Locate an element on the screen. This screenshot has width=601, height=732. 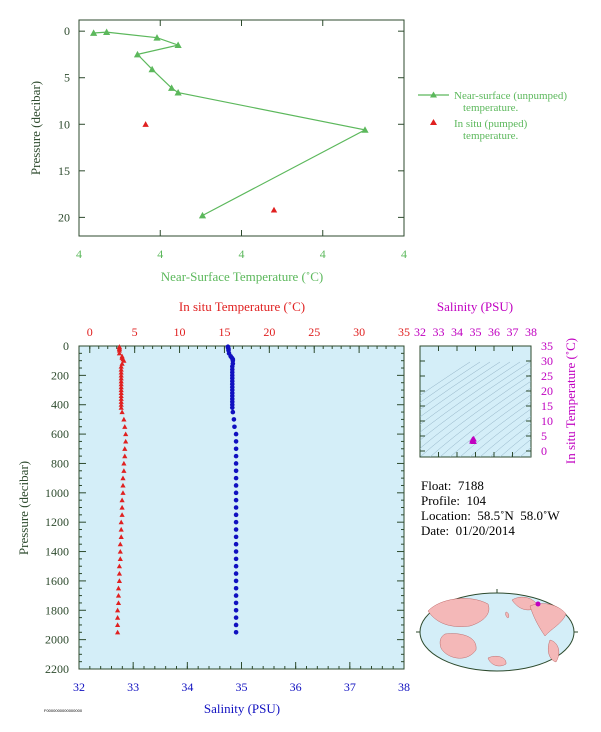
temperature-tick-label: 0 is located at coordinates (90, 332).